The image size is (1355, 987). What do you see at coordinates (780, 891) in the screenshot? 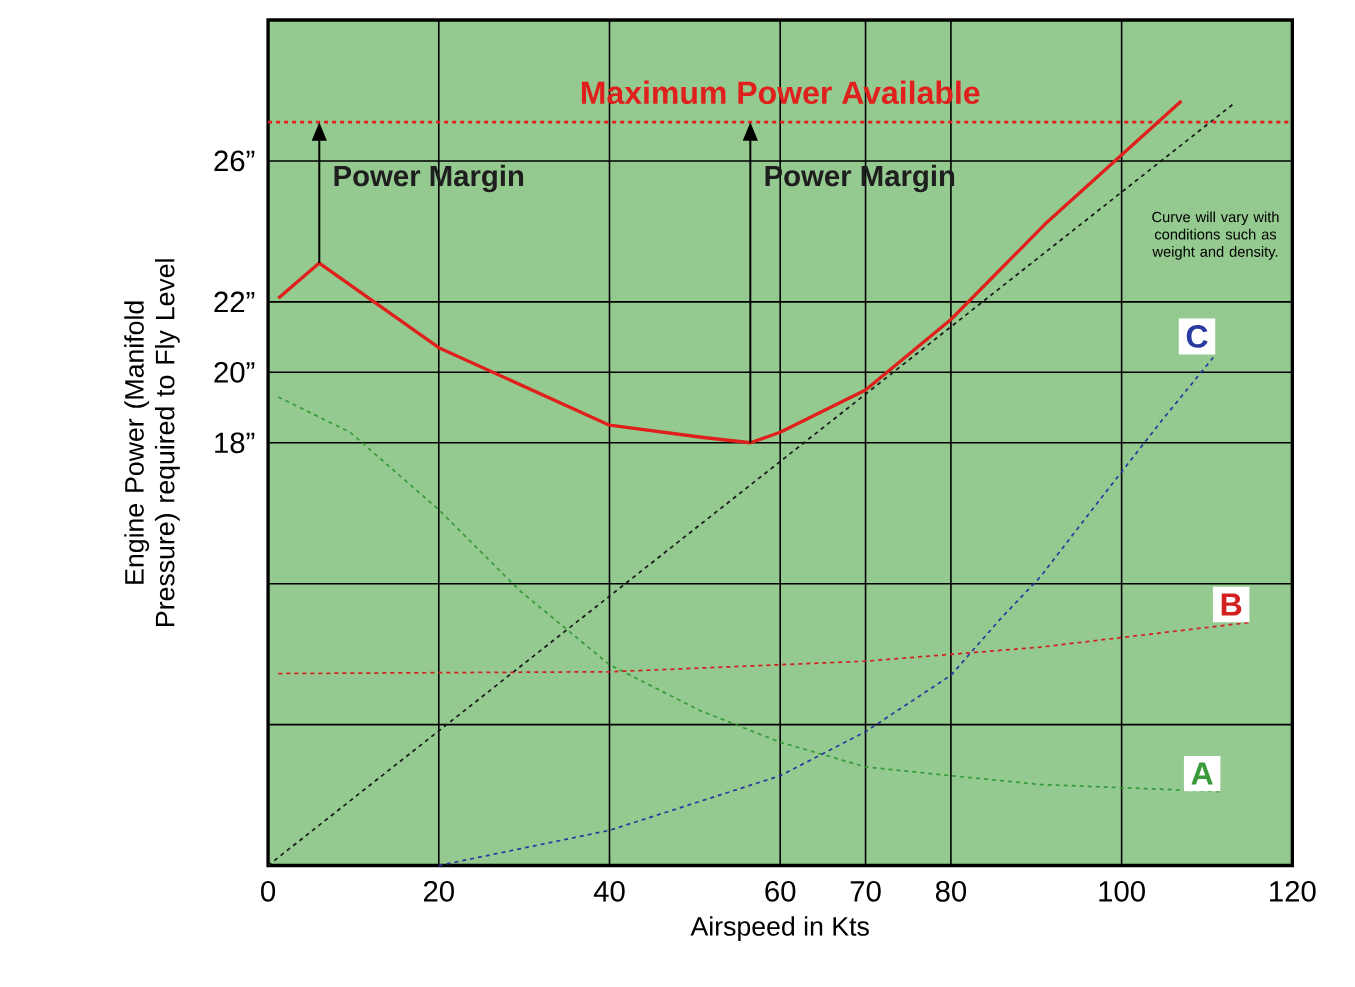
I see `x-tick-label: 60` at bounding box center [780, 891].